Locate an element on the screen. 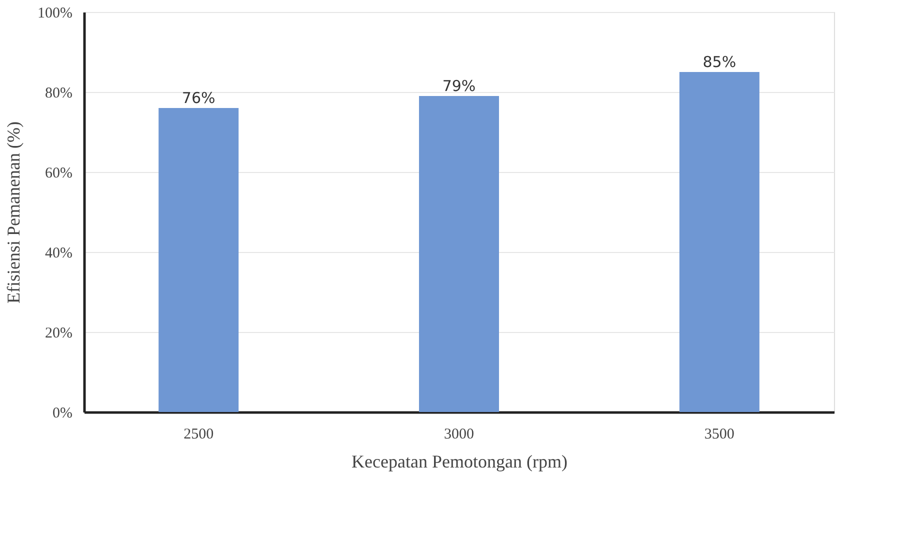 The width and height of the screenshot is (922, 551). y-axis-title: Efisiensi Pemanenan (%) is located at coordinates (14, 213).